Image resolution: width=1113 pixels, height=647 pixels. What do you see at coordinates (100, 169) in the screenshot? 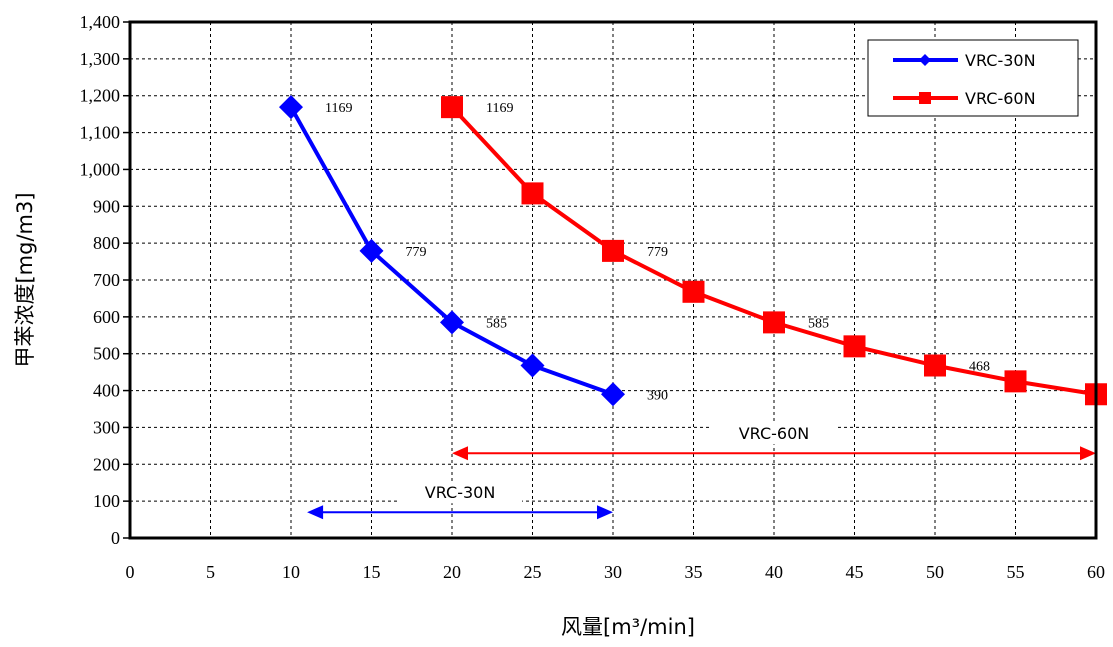
I see `y-tick-label: 1,000` at bounding box center [100, 169].